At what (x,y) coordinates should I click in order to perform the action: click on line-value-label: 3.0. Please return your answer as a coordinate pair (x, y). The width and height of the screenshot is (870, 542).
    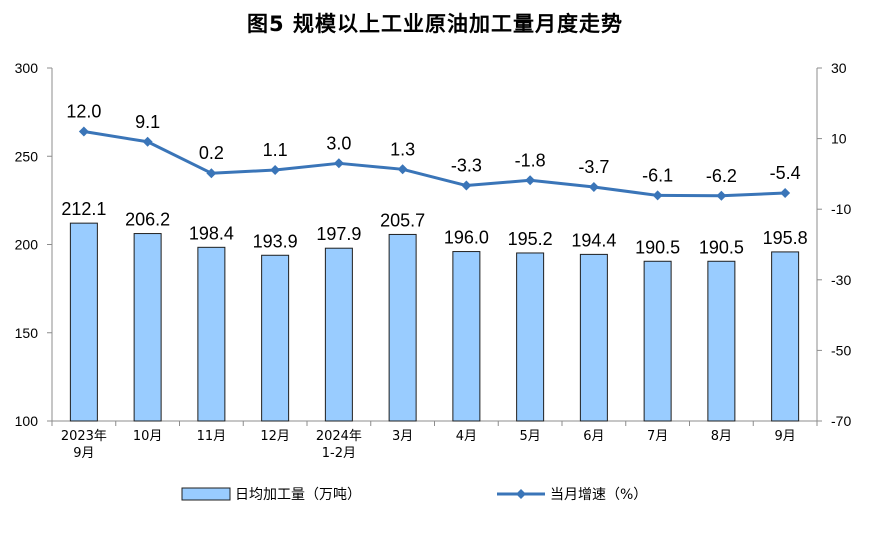
    Looking at the image, I should click on (338, 143).